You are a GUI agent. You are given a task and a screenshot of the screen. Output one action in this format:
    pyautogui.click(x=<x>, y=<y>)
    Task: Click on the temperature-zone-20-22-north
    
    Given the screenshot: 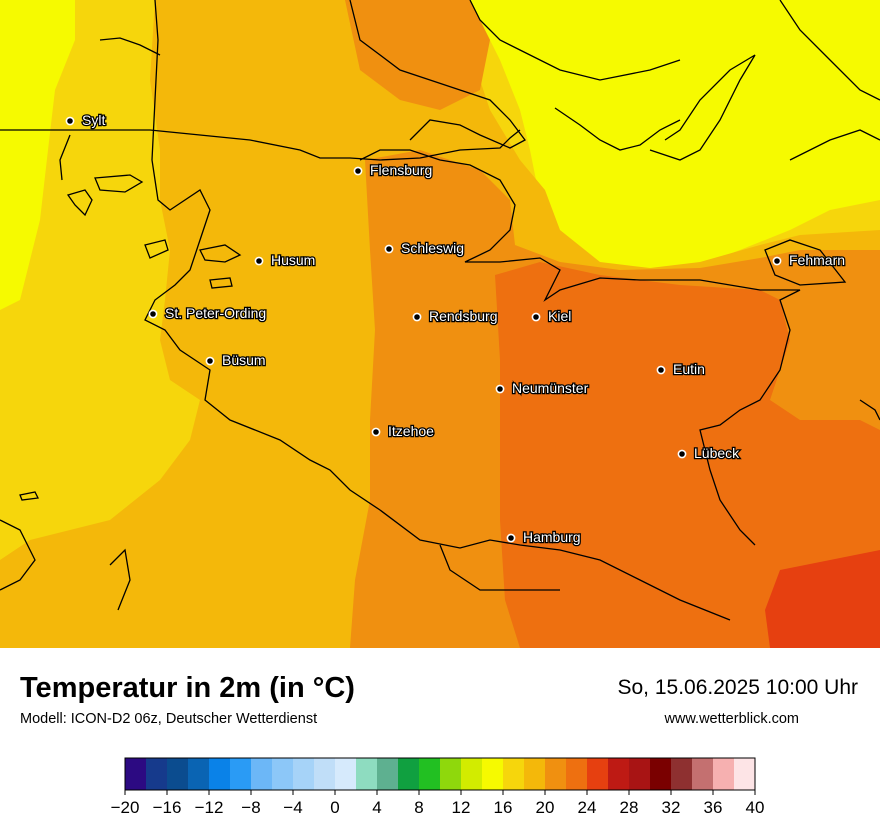 What is the action you would take?
    pyautogui.click(x=417, y=55)
    